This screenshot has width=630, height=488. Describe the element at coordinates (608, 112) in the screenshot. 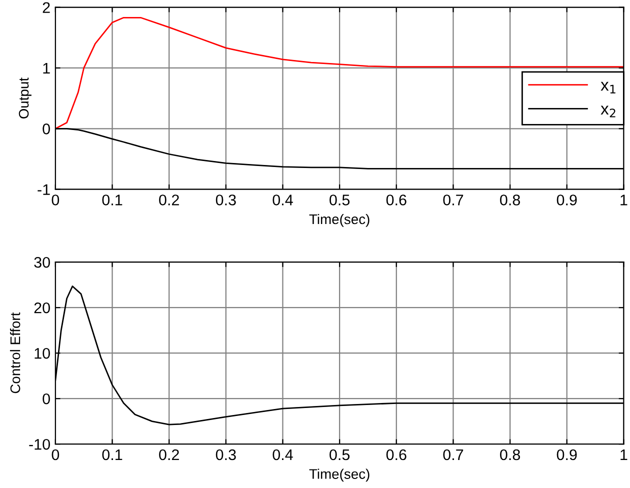

I see `legend-label: x$_{2}$` at that location.